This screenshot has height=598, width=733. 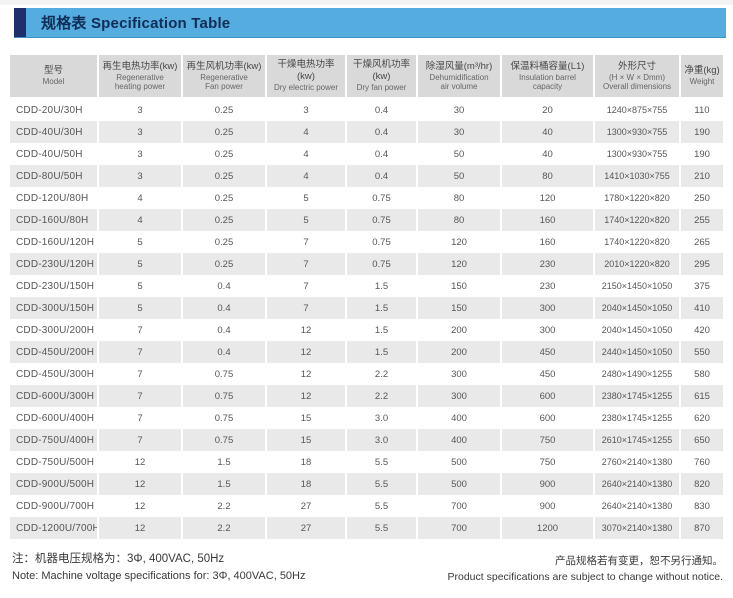 What do you see at coordinates (55, 506) in the screenshot?
I see `model-cell: CDD-900U/700H` at bounding box center [55, 506].